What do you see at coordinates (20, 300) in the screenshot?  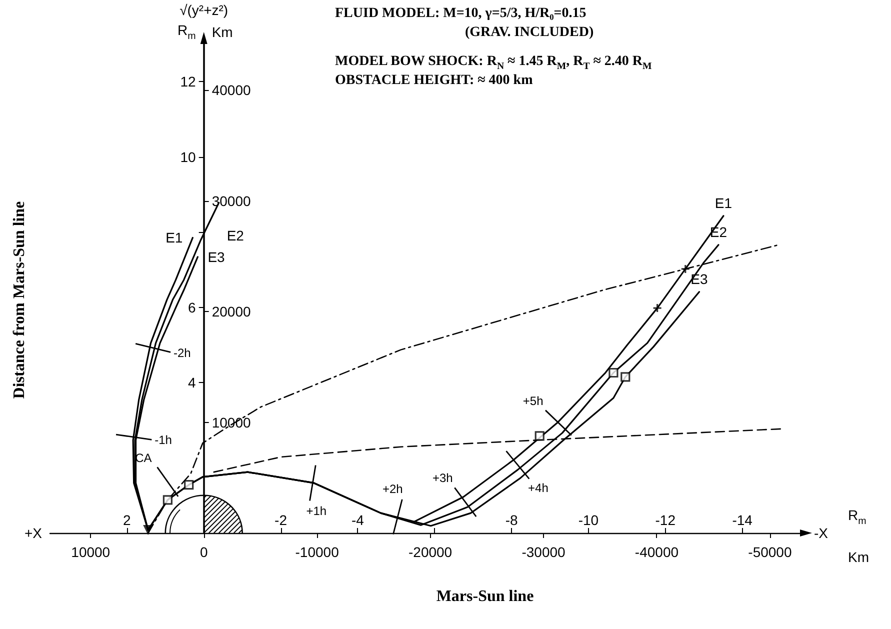 I see `y-axis-title: Distance from Mars-Sun line` at bounding box center [20, 300].